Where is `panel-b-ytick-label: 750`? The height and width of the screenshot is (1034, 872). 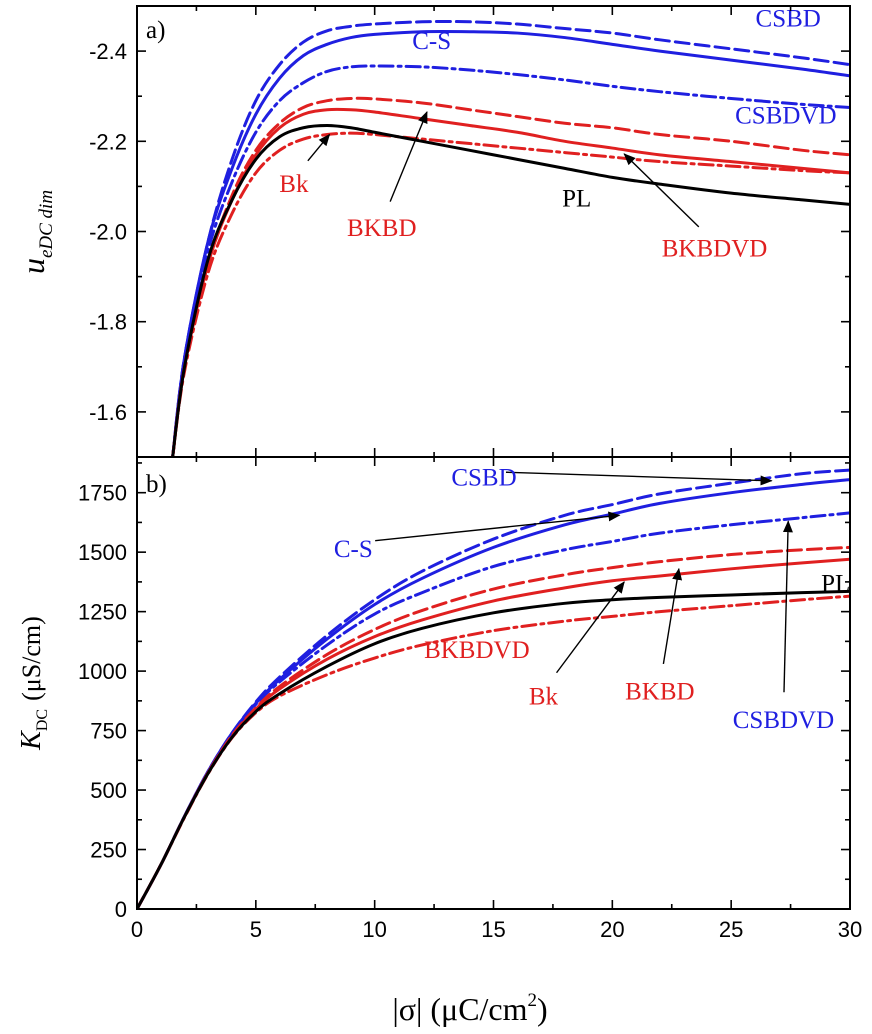
panel-b-ytick-label: 750 is located at coordinates (108, 731).